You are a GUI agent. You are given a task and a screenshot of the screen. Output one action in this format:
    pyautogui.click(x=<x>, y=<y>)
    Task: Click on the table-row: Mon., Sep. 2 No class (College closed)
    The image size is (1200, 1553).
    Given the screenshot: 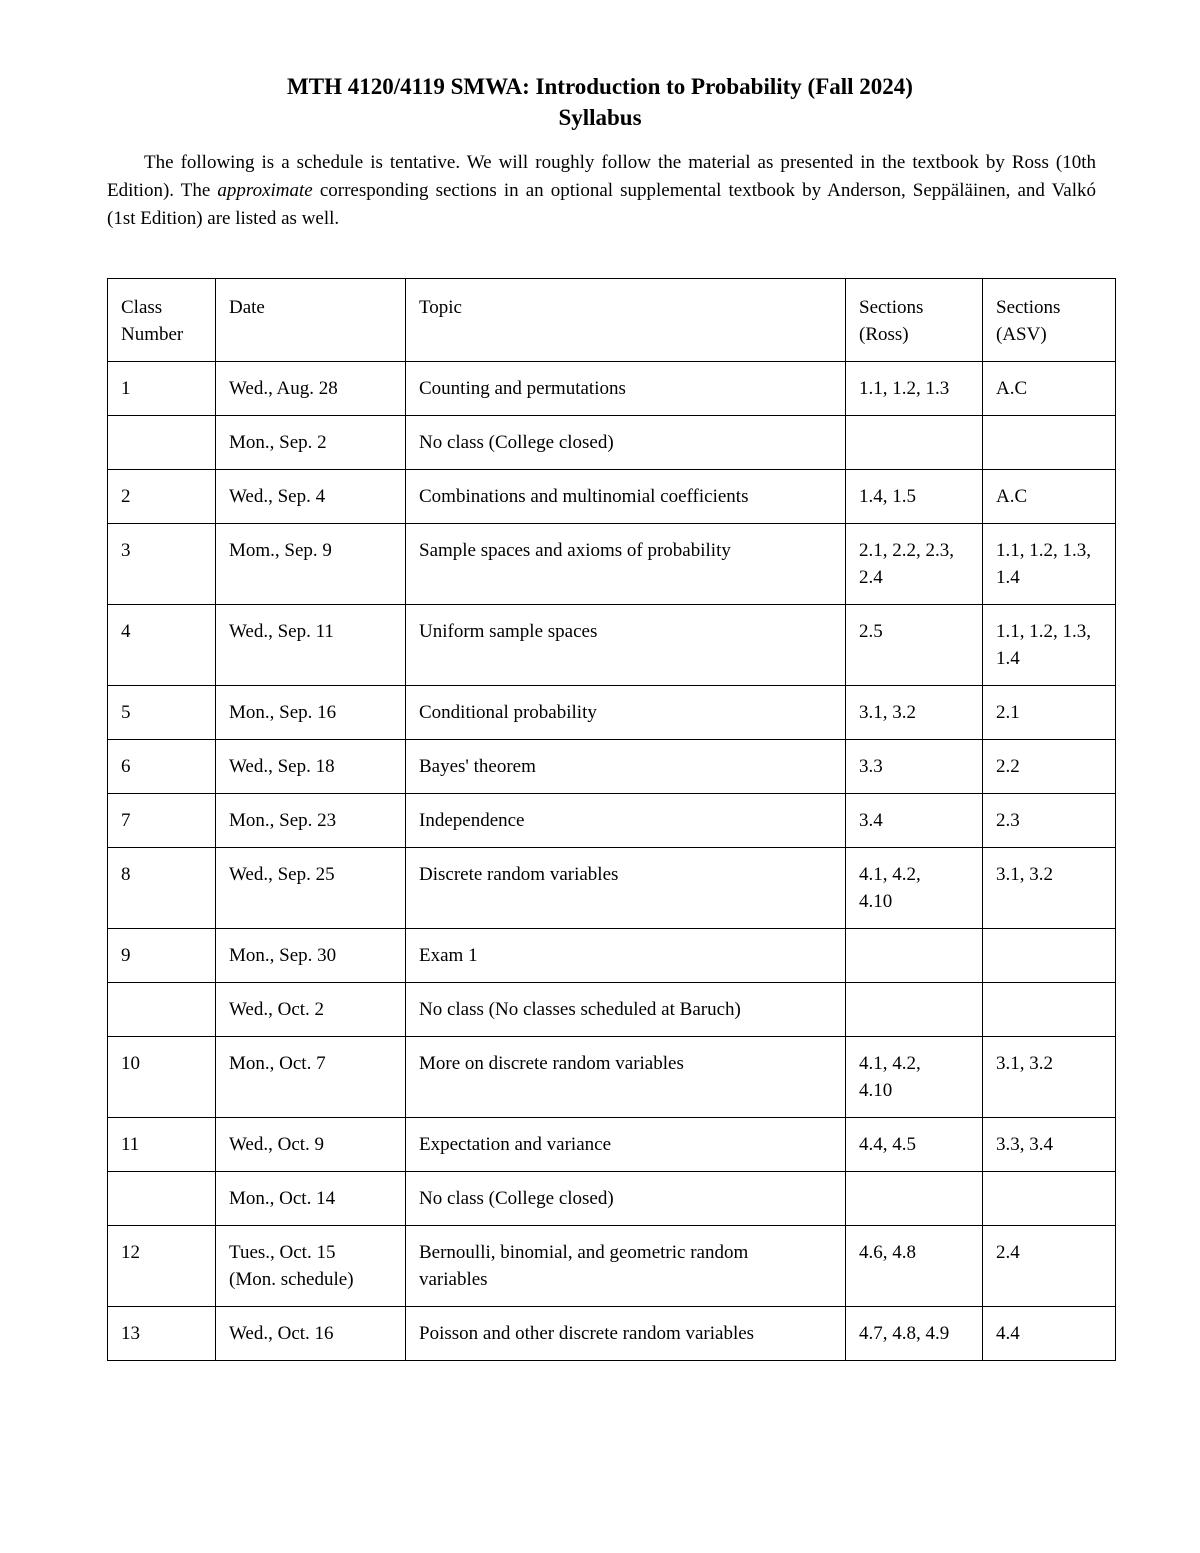 What is the action you would take?
    pyautogui.click(x=611, y=442)
    